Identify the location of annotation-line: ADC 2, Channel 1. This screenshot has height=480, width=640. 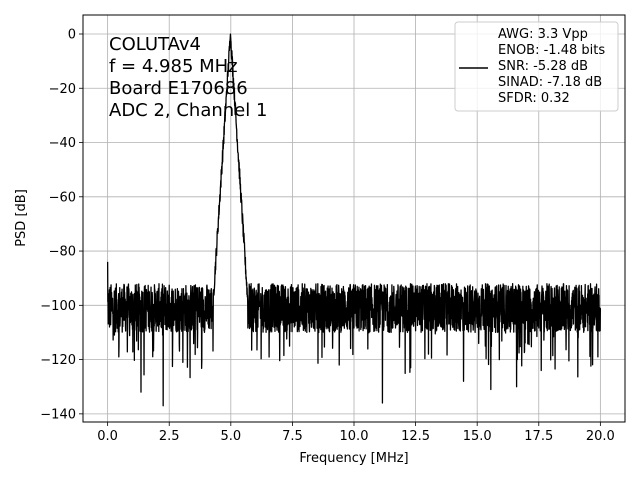
(188, 110).